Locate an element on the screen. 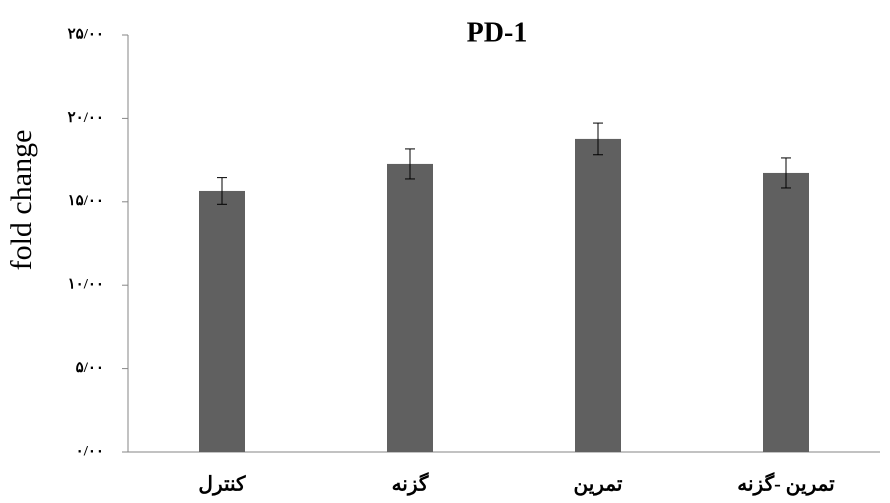 This screenshot has width=890, height=503. y-tick-label: ۲۰/۰۰ is located at coordinates (86, 118).